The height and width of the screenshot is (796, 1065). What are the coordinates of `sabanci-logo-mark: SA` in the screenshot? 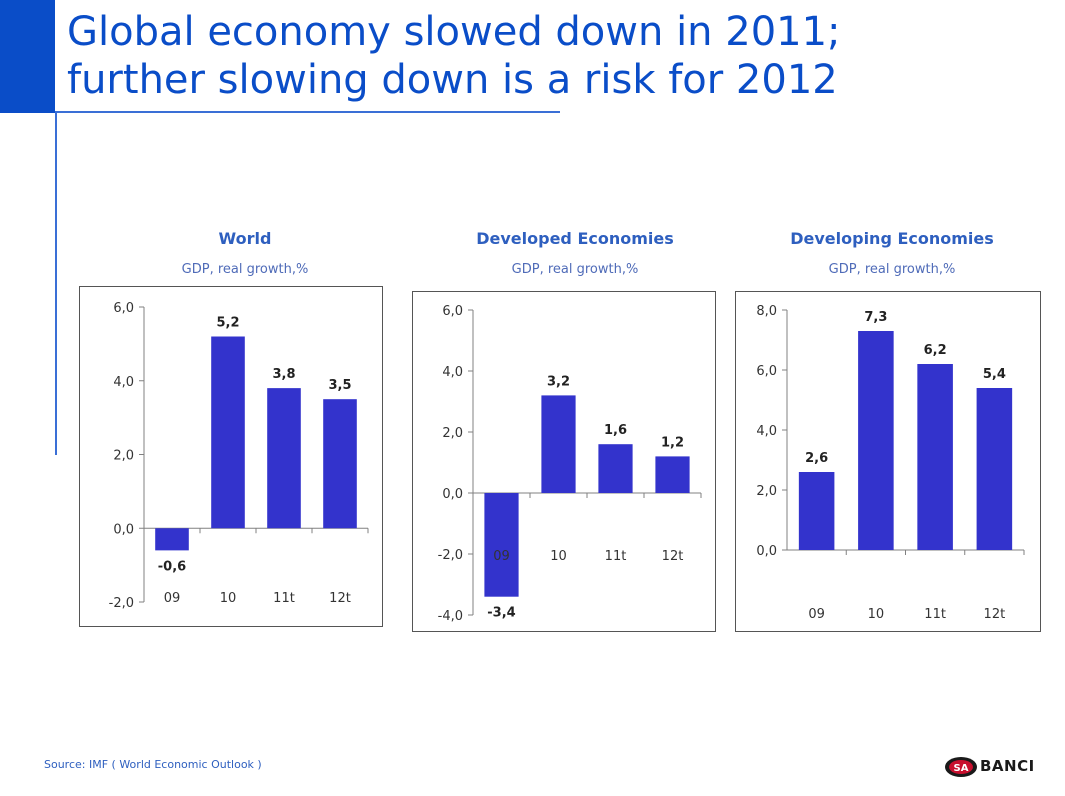 It's located at (961, 768).